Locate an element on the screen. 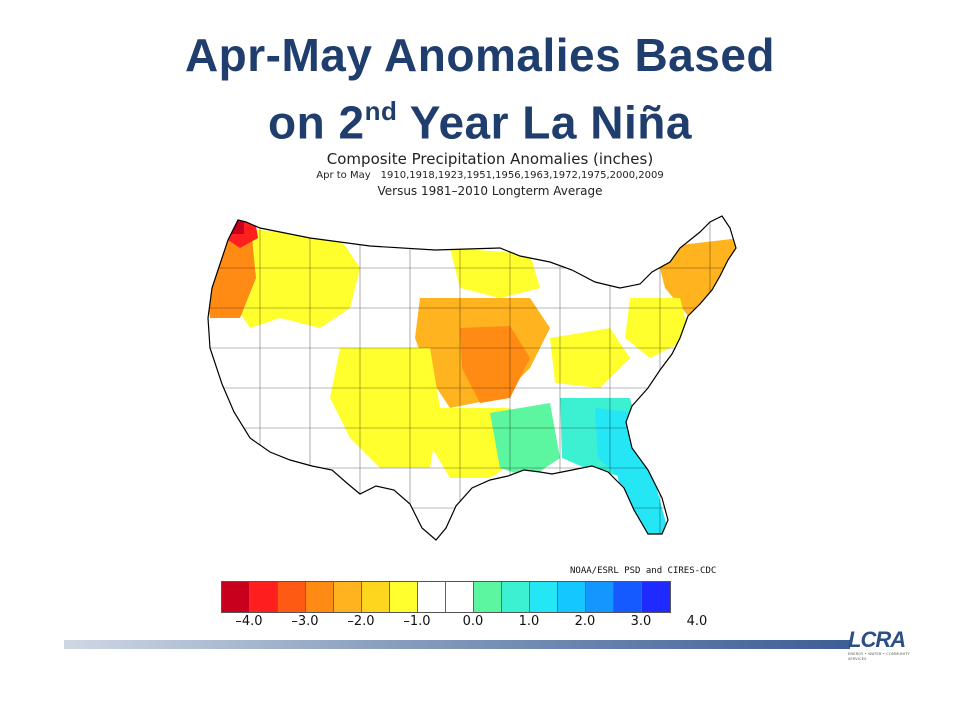  title-line-2-prefix: on 2 is located at coordinates (316, 122).